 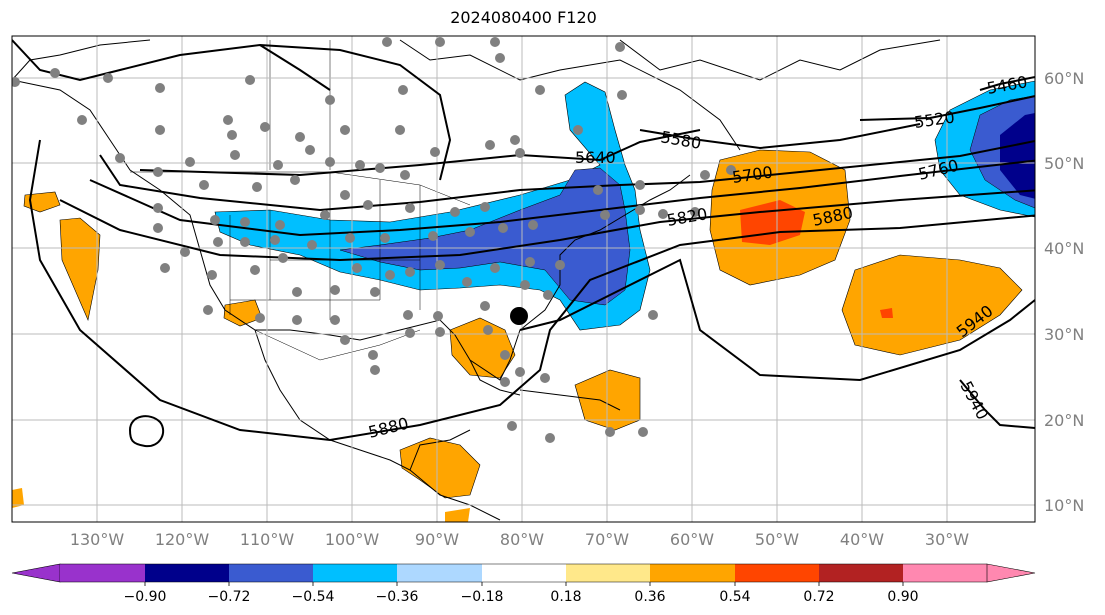 I want to click on lon-label: 40°W, so click(x=862, y=539).